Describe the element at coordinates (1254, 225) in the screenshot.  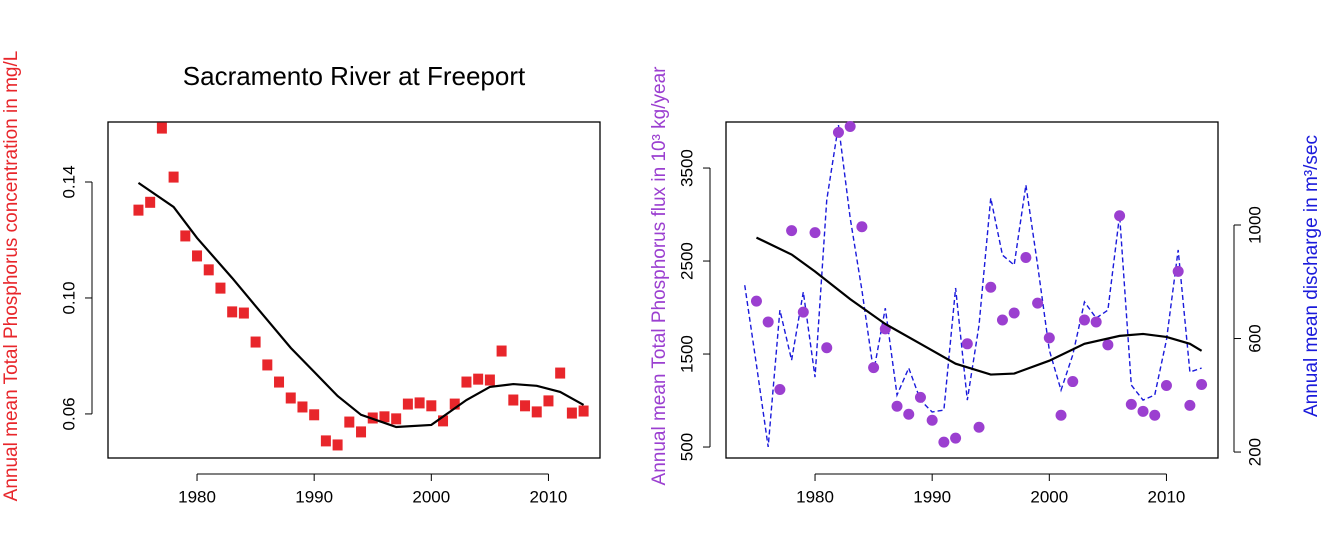
I see `y2-tick-label: 1000` at that location.